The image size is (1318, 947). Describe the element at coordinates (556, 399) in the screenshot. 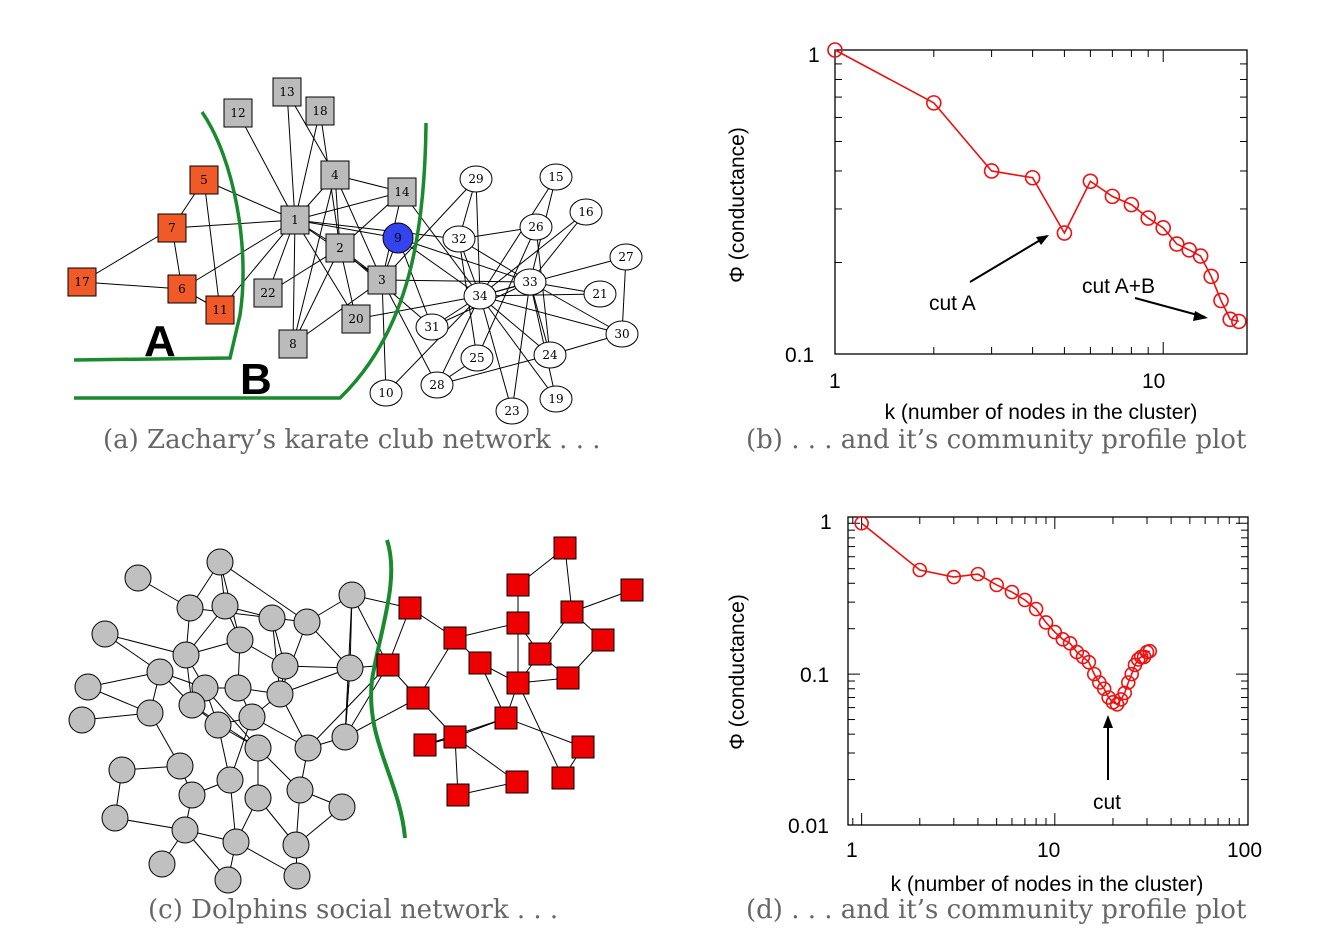

I see `karate-node-19: 19` at that location.